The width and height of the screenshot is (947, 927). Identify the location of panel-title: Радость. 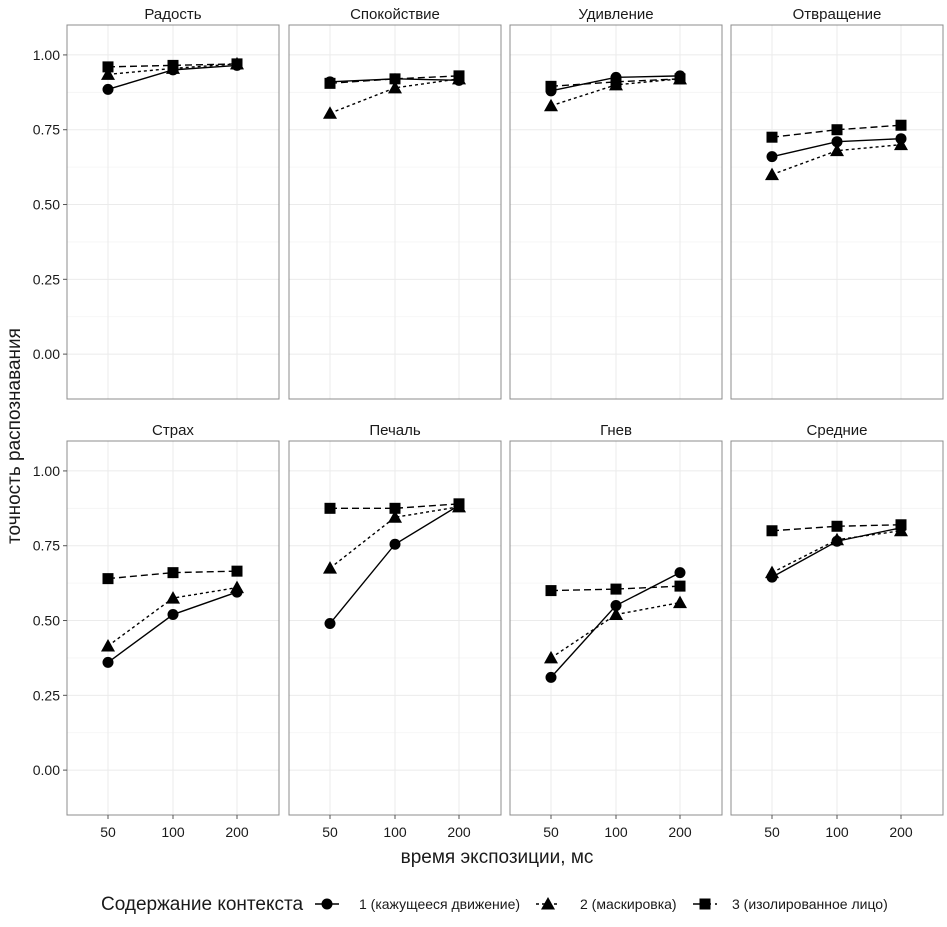
(172, 14).